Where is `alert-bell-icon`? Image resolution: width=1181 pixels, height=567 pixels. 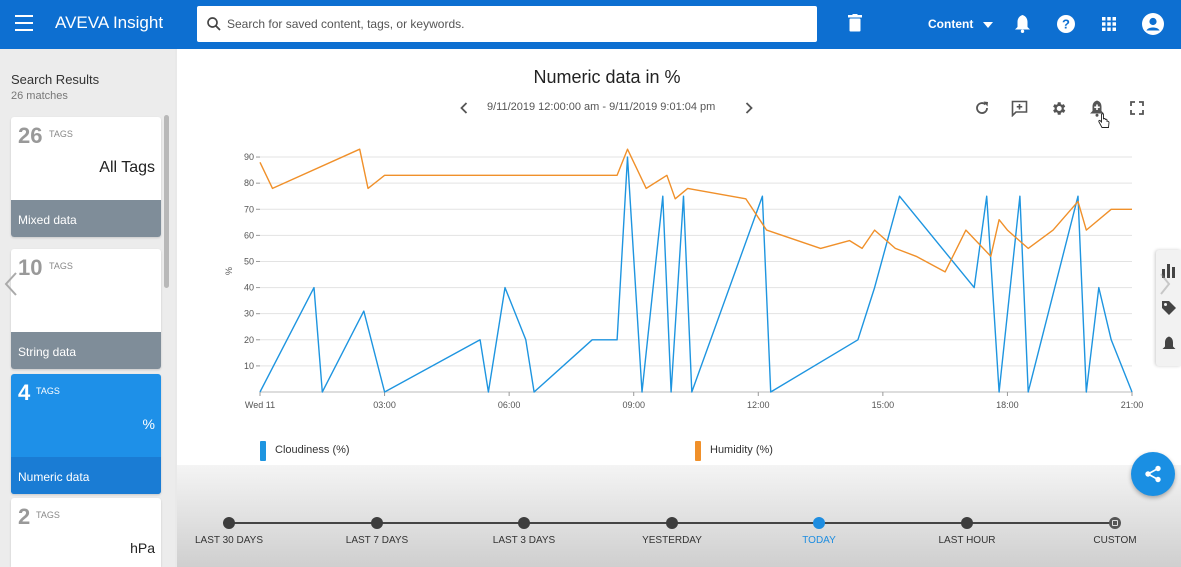 alert-bell-icon is located at coordinates (1169, 344).